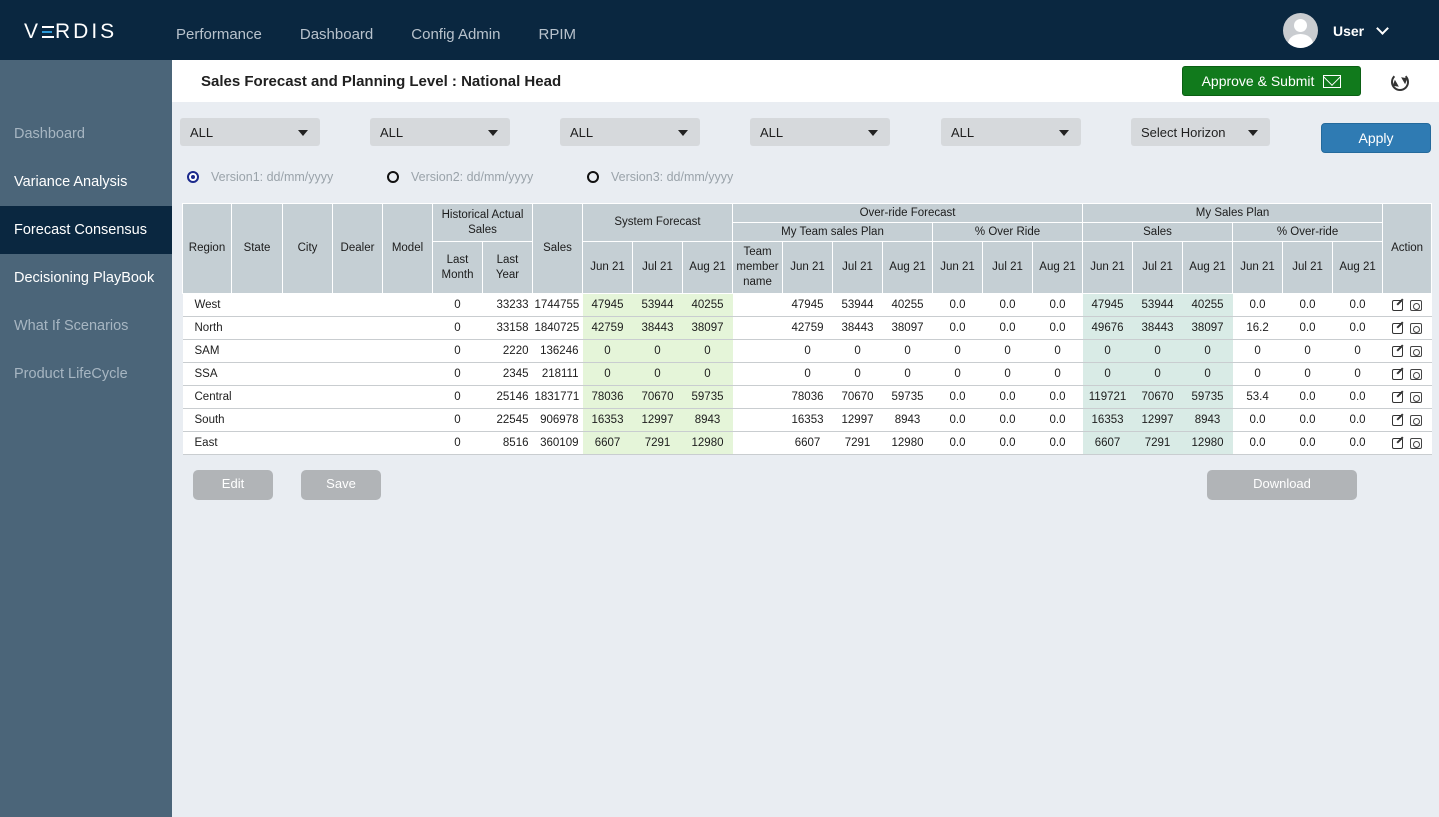 This screenshot has height=817, width=1439. Describe the element at coordinates (341, 485) in the screenshot. I see `save-button: Save` at that location.